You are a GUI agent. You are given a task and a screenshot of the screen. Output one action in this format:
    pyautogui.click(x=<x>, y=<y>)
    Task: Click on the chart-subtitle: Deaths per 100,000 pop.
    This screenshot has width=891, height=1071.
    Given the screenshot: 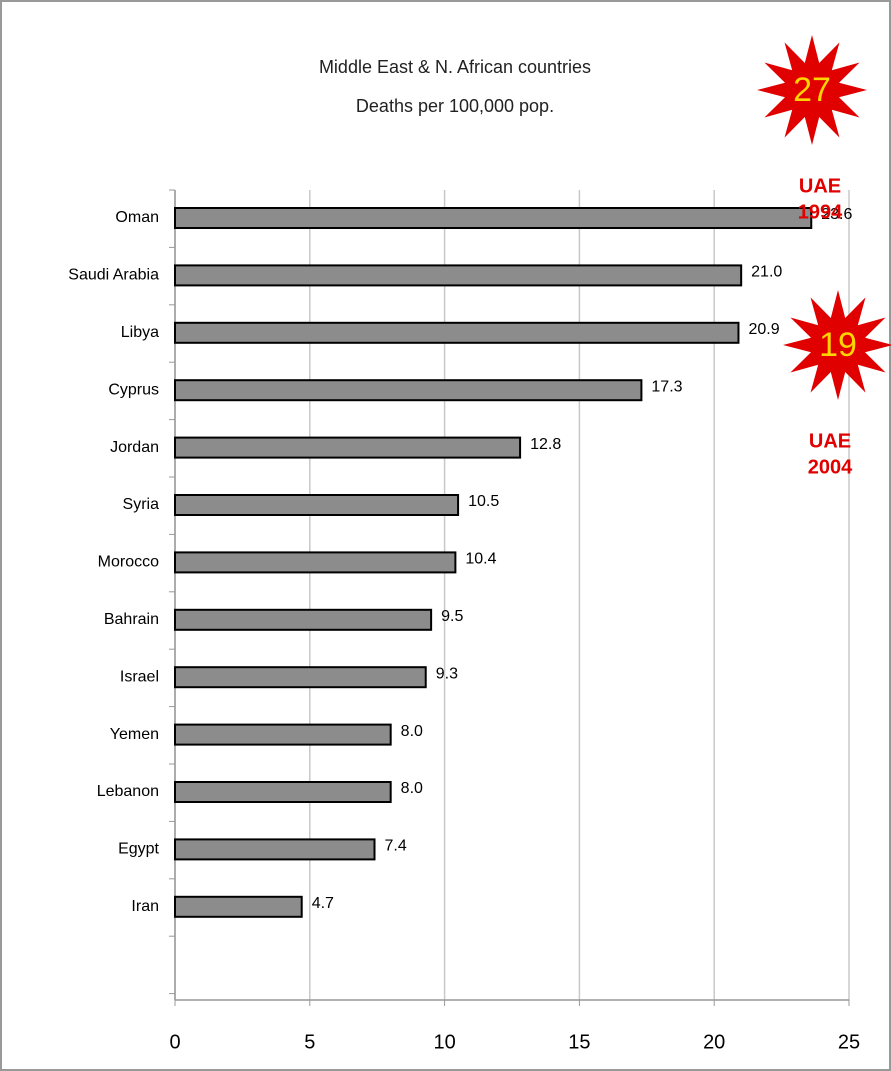 What is the action you would take?
    pyautogui.click(x=455, y=106)
    